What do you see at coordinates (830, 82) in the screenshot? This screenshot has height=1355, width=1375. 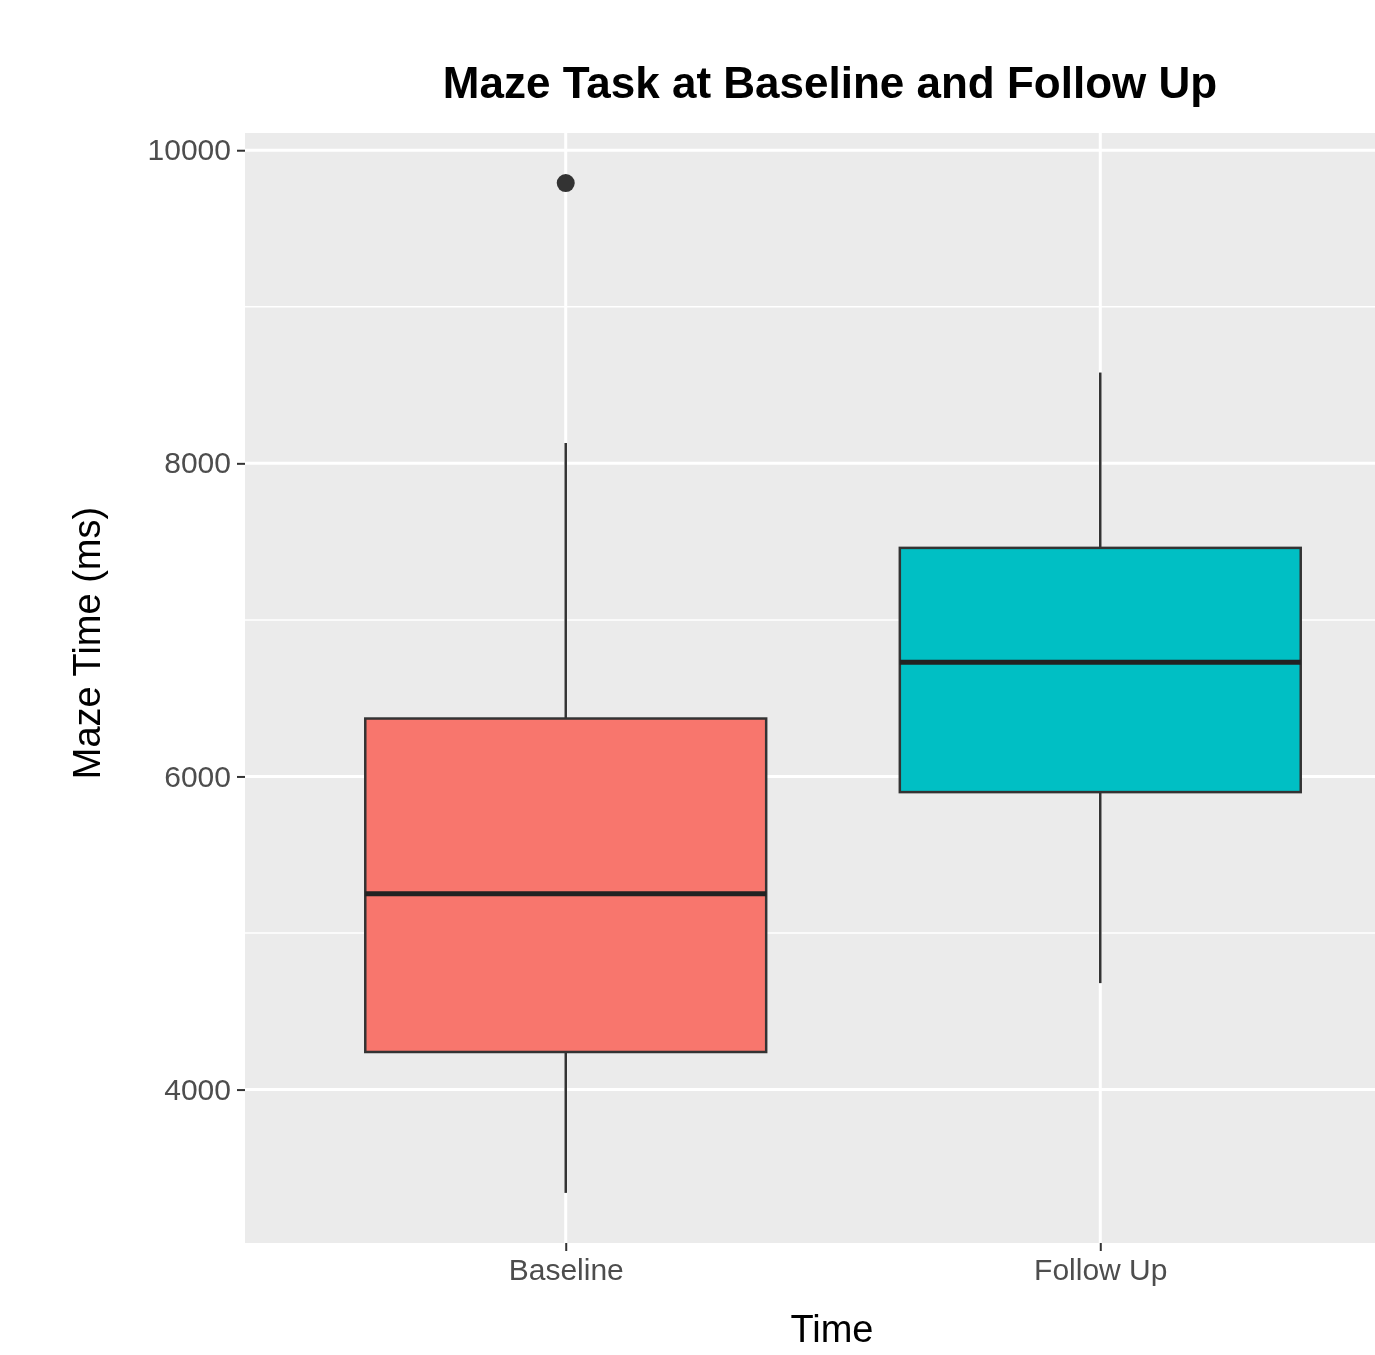 I see `chart-title: Maze Task at Baseline and Follow Up` at bounding box center [830, 82].